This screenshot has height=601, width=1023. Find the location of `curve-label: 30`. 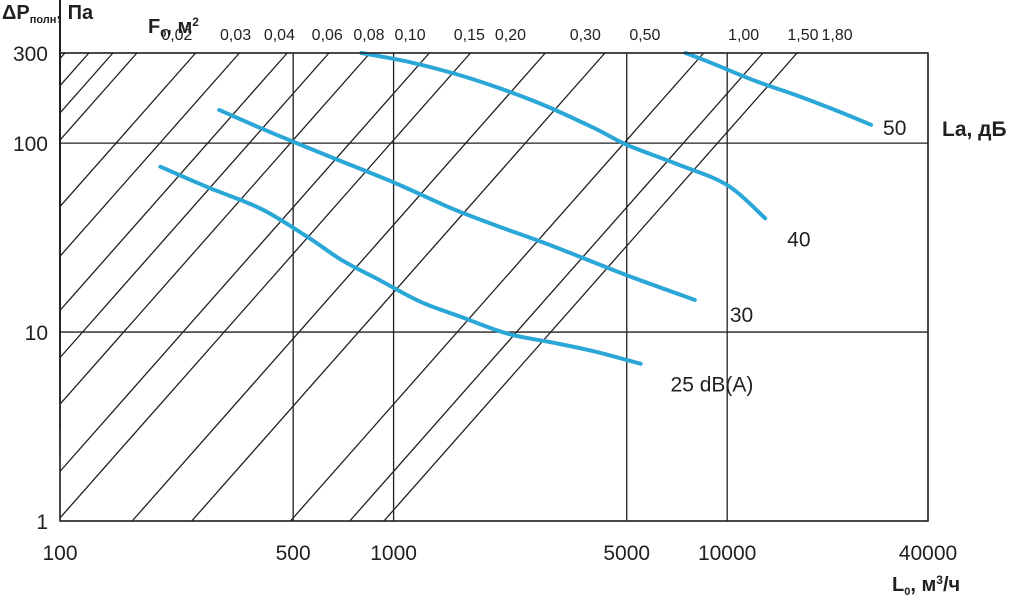

curve-label: 30 is located at coordinates (741, 315).